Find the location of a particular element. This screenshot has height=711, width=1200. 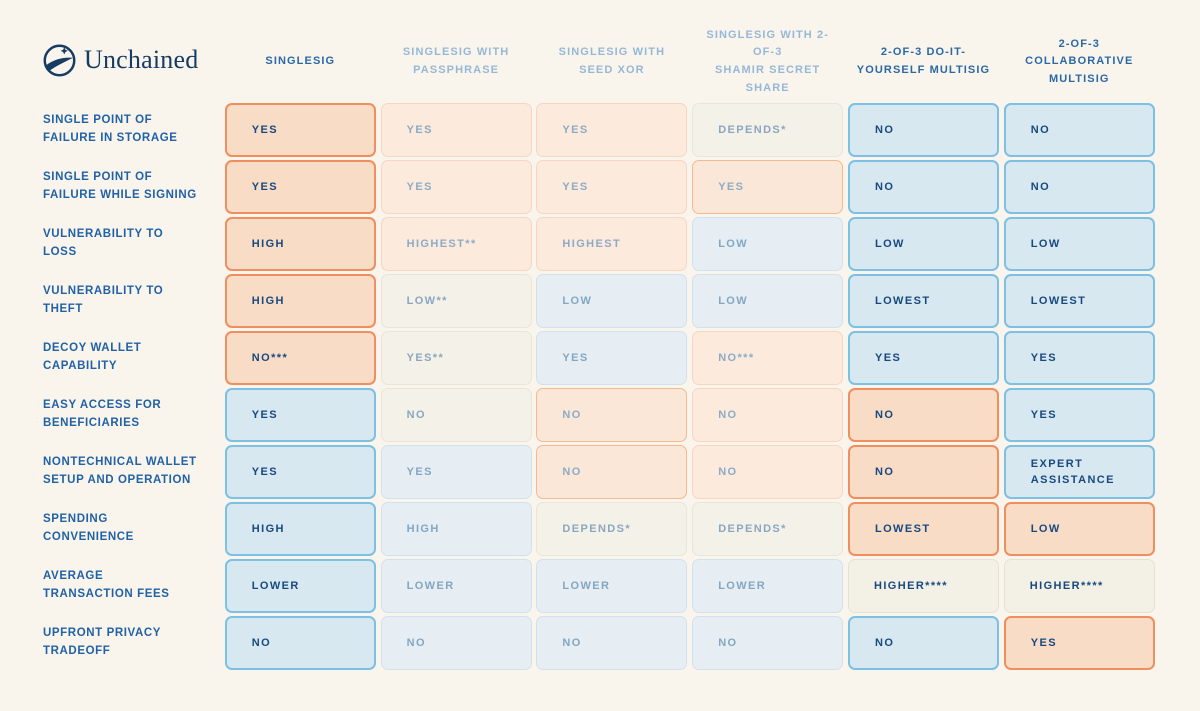

column-header-collaborative-multisig: 2-OF-3 COLLABORATIVE MULTISIG is located at coordinates (1079, 62).